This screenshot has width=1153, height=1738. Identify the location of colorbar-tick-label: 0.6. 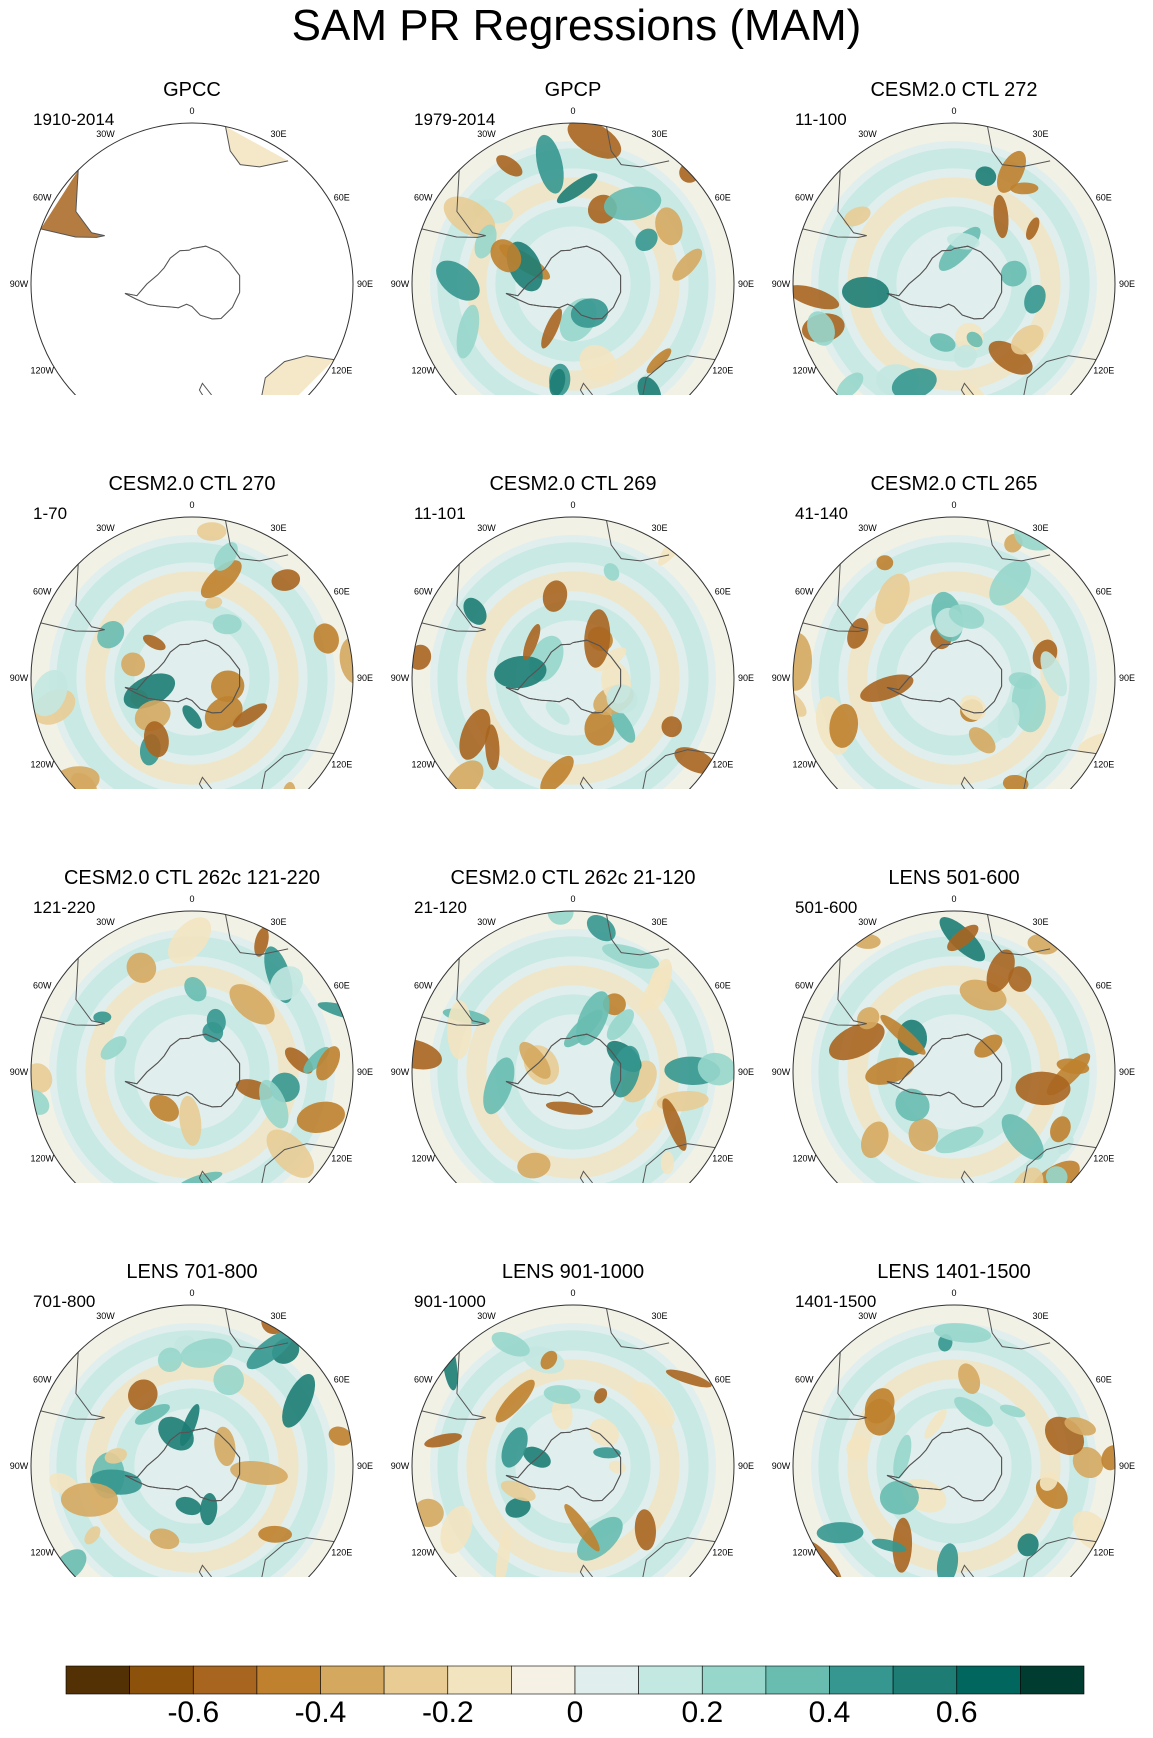
(956, 1712).